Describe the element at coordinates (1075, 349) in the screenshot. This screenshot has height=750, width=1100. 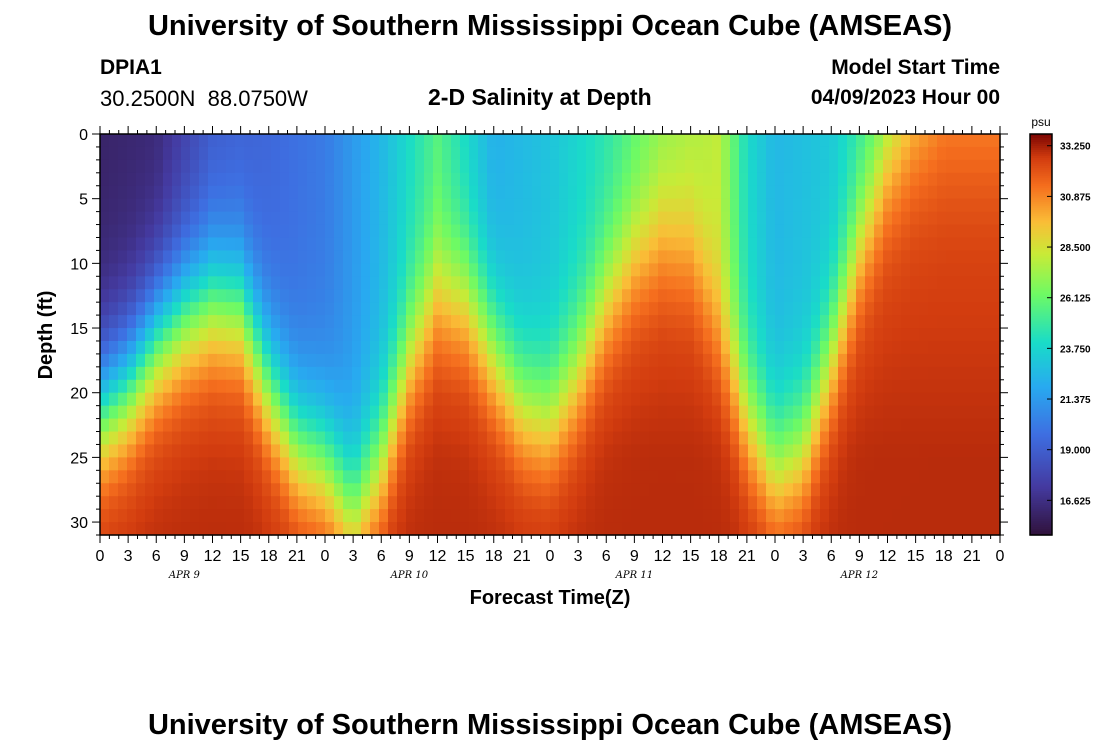
I see `colorbar-tick-label: 23.750` at that location.